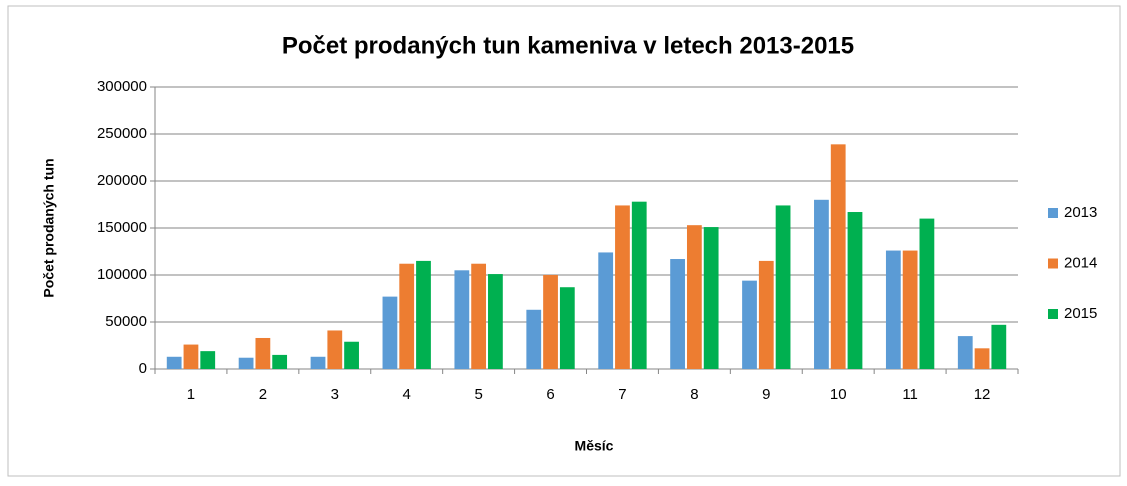  I want to click on y-tick-label: 100000, so click(122, 274).